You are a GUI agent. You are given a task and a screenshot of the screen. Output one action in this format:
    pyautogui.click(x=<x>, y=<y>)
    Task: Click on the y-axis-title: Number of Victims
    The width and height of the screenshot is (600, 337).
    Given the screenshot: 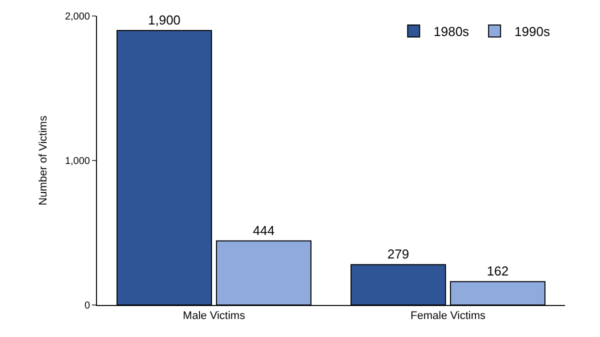 What is the action you would take?
    pyautogui.click(x=44, y=160)
    